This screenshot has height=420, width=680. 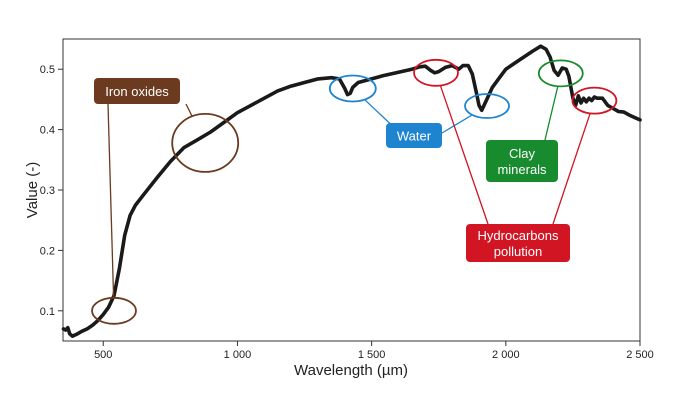 What do you see at coordinates (165, 201) in the screenshot?
I see `iron-oxides-annotation: Iron oxides` at bounding box center [165, 201].